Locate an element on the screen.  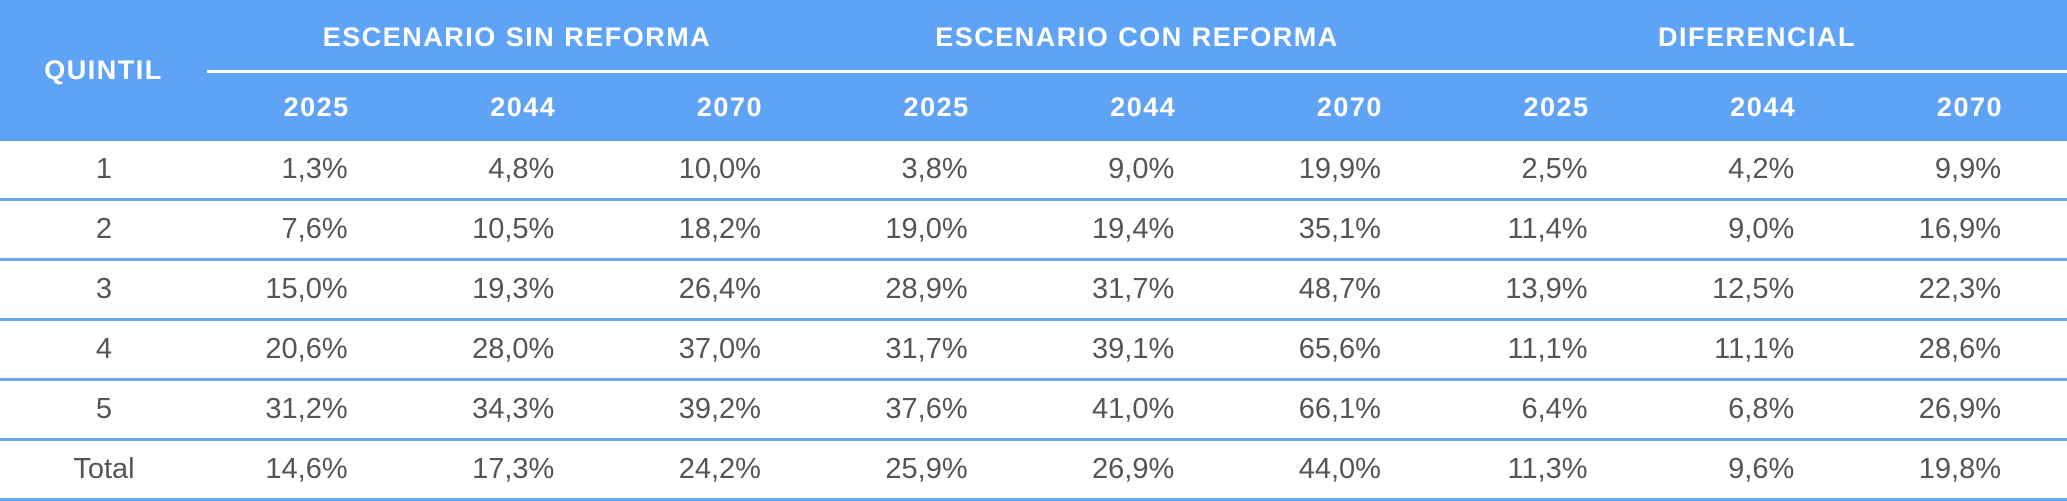
quintil-cell: 5 is located at coordinates (103, 410).